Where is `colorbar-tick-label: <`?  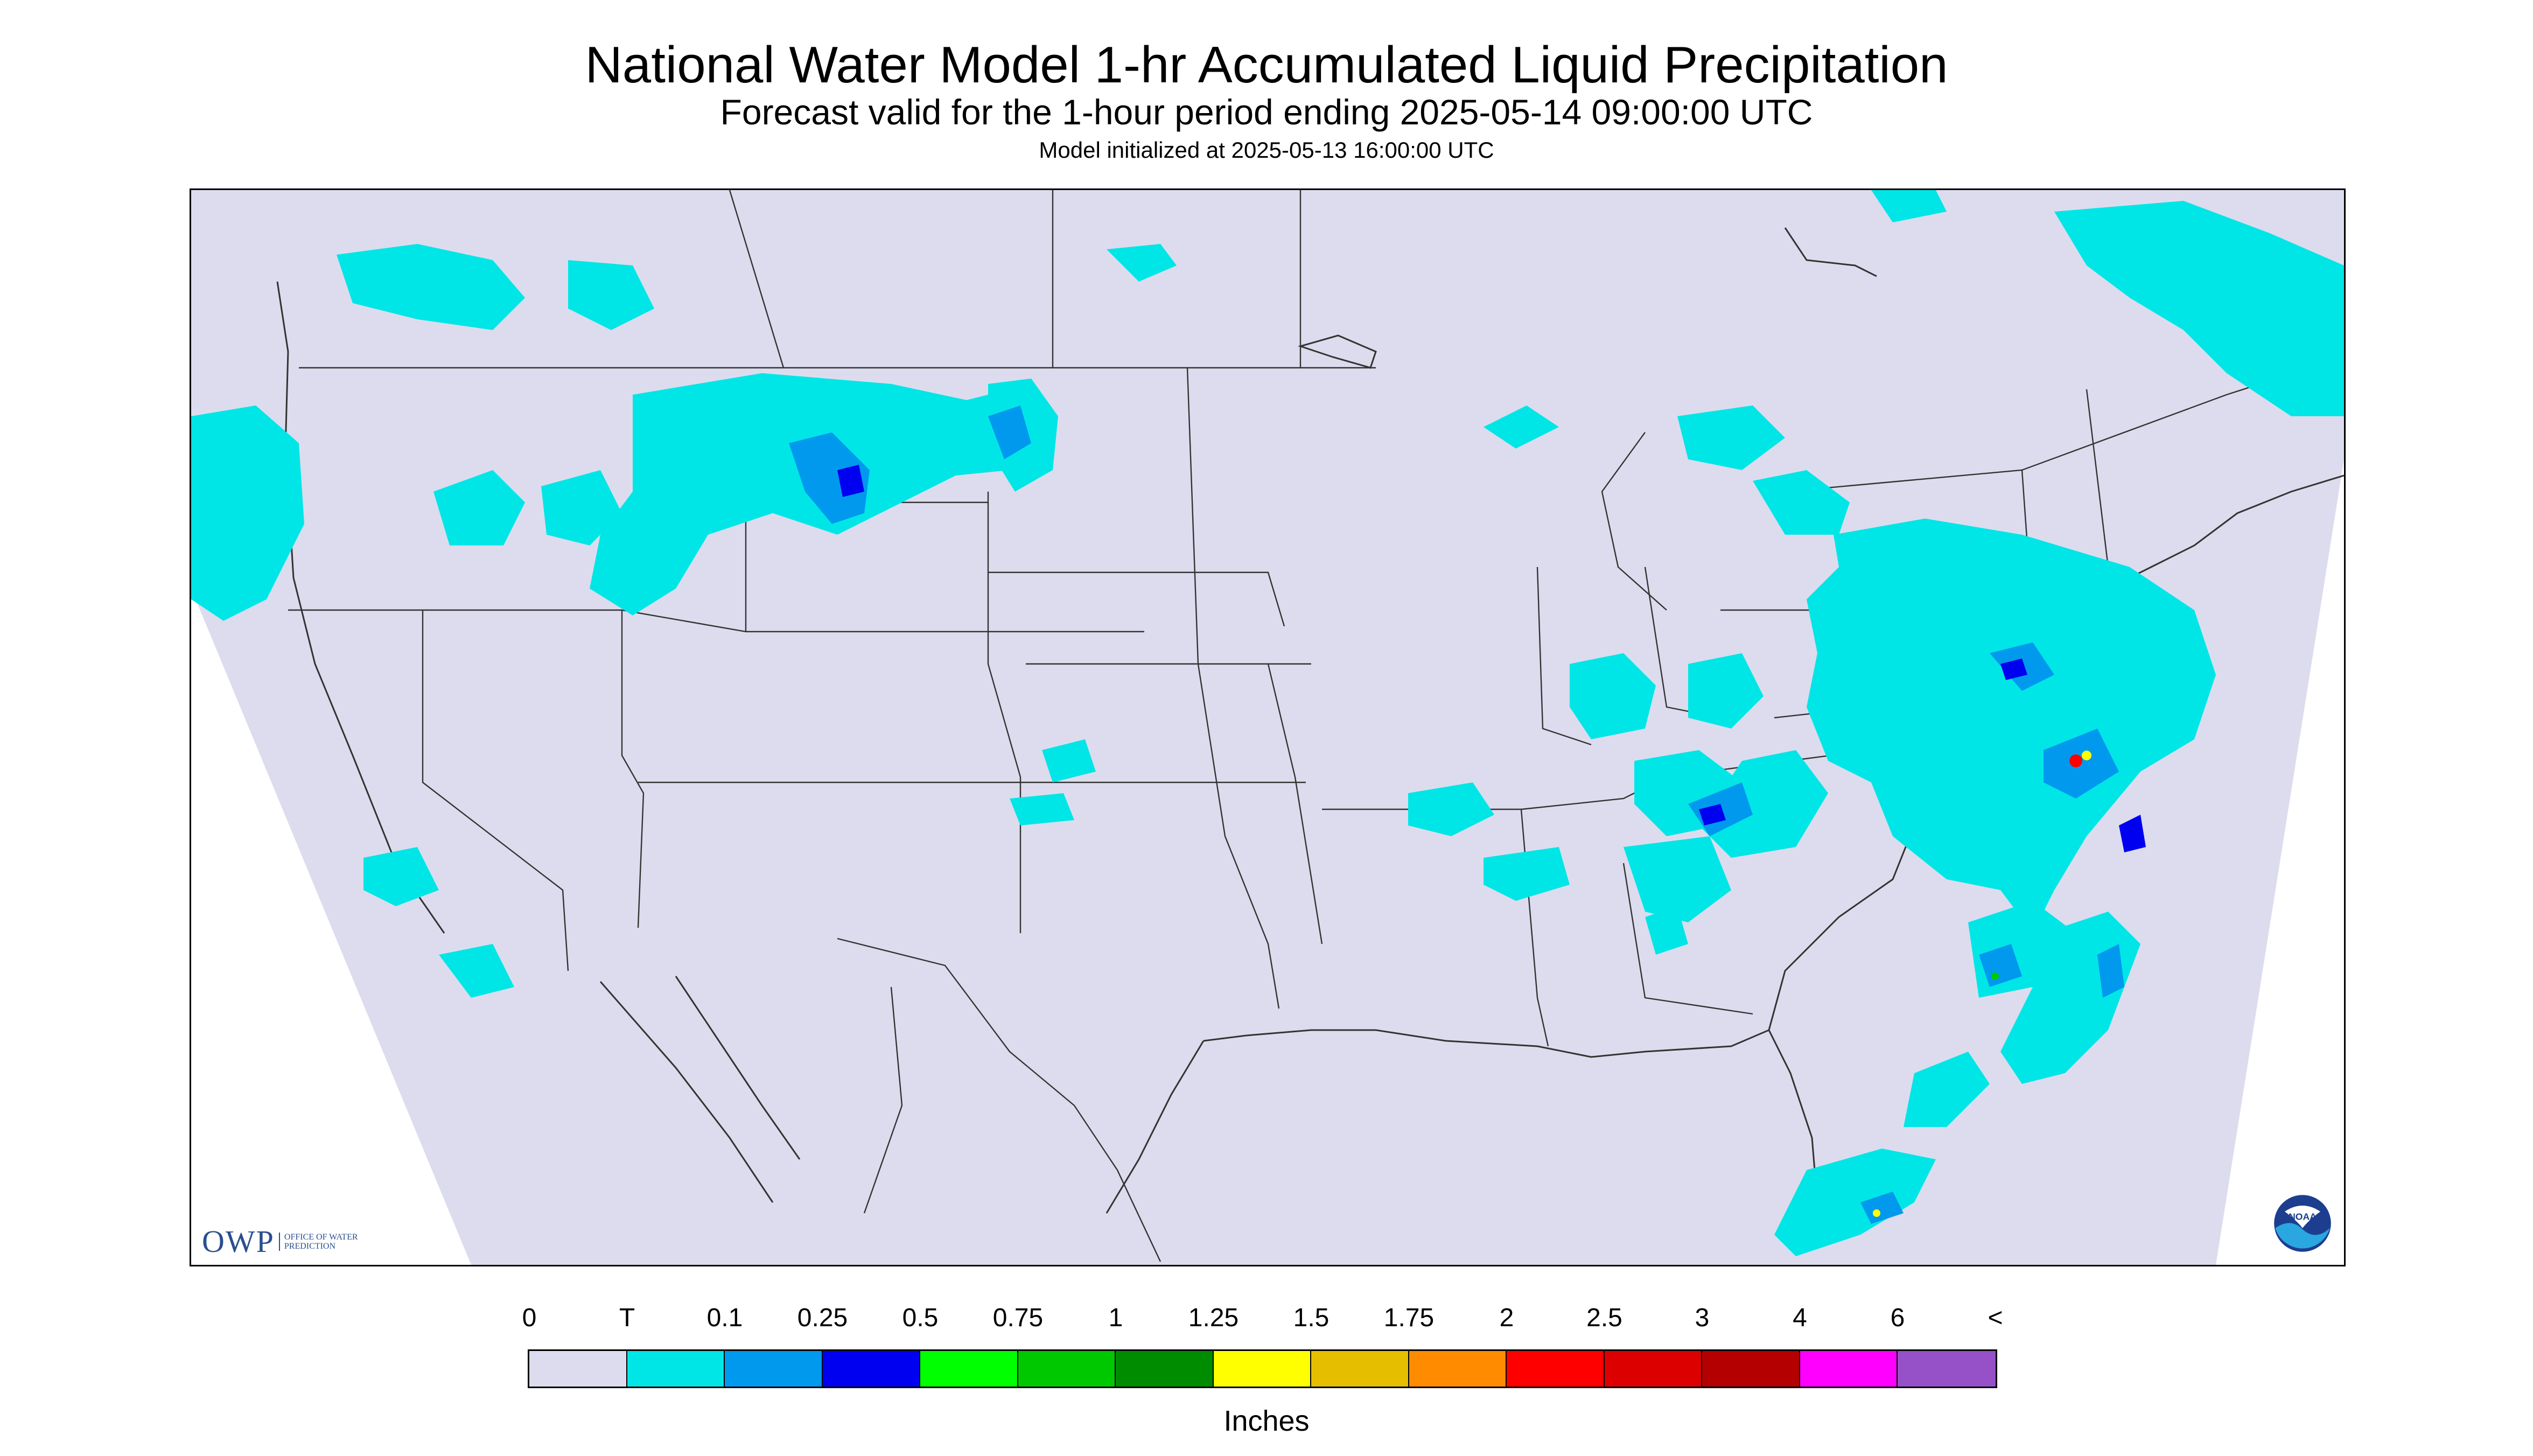 colorbar-tick-label: < is located at coordinates (1996, 1318).